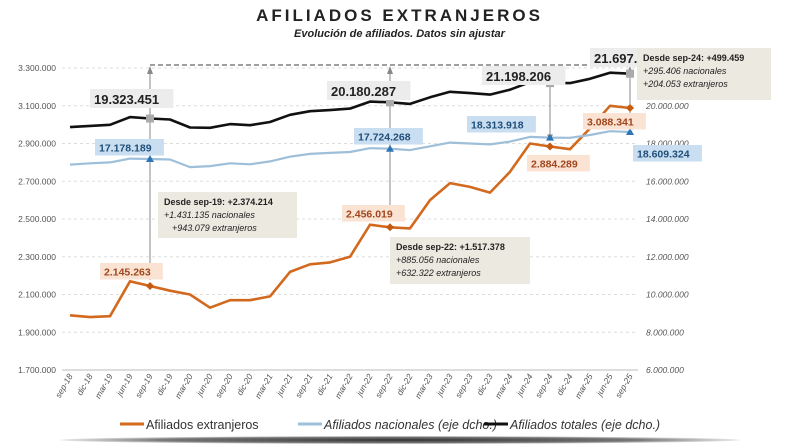 This screenshot has width=799, height=447. Describe the element at coordinates (438, 260) in the screenshot. I see `annotation-text: +885.056 nacionales` at that location.